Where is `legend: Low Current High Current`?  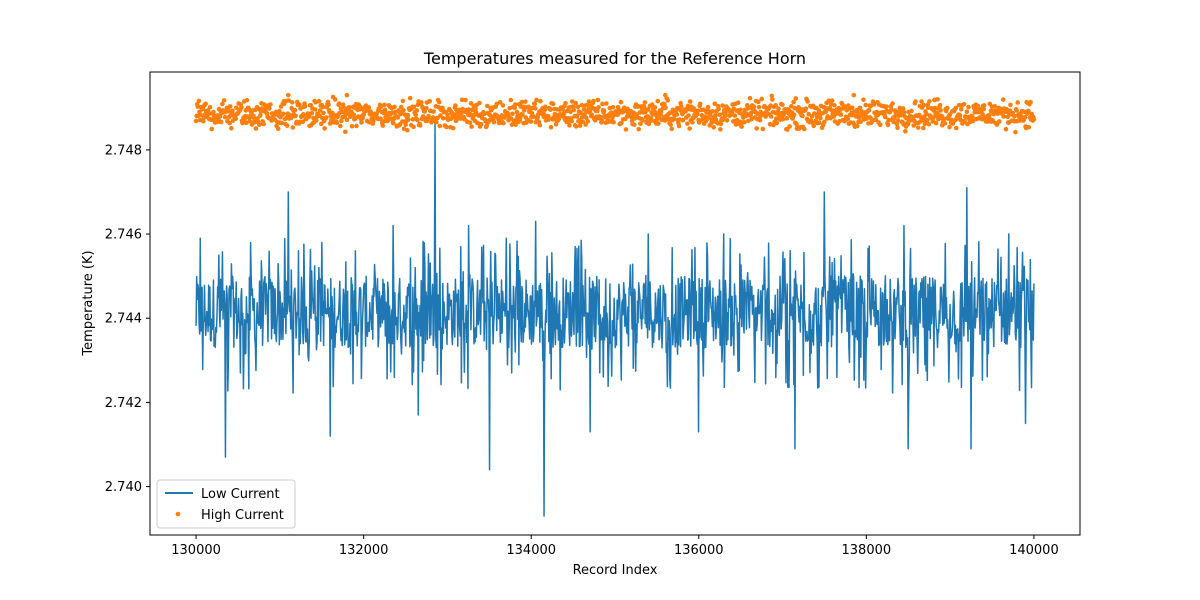 legend: Low Current High Current is located at coordinates (226, 504).